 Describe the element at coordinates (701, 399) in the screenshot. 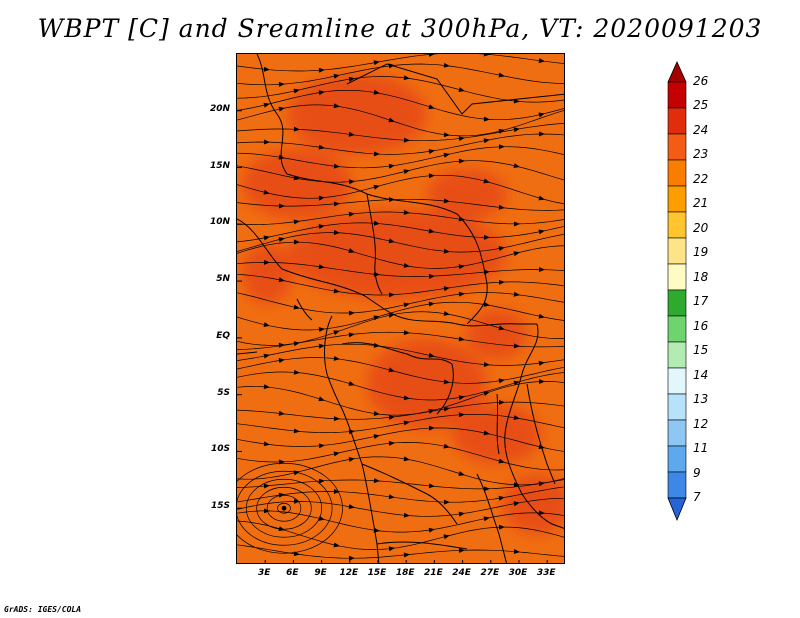

I see `colorbar-label: 13` at that location.